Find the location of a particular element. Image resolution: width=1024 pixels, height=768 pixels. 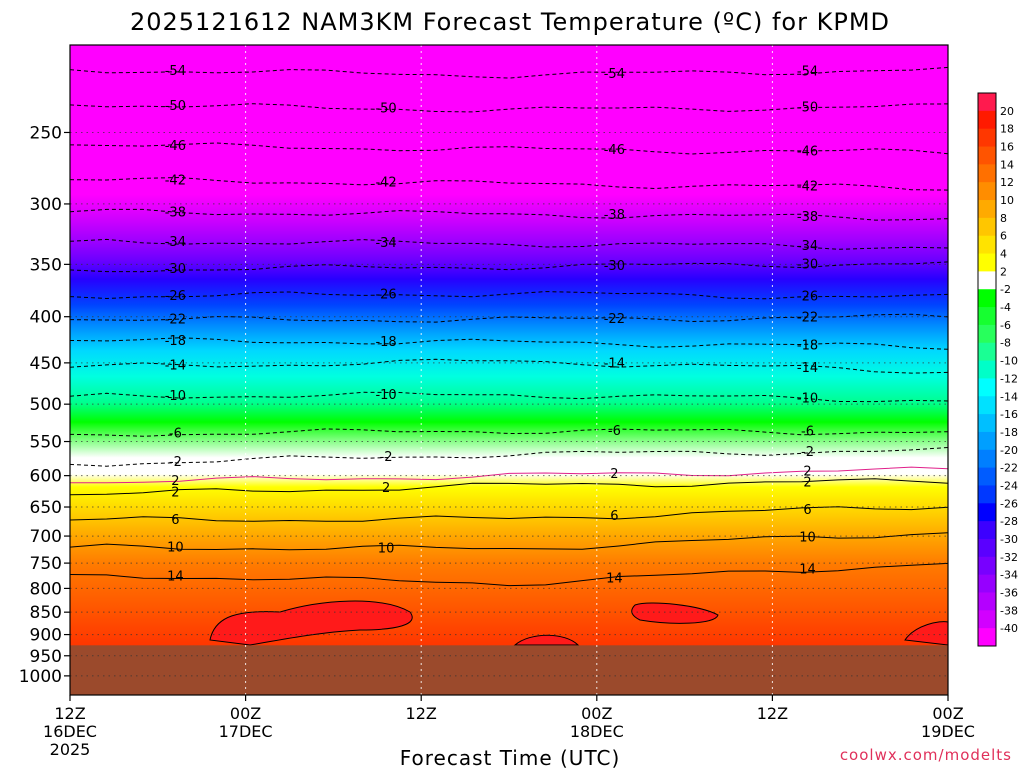

colorbar-label: 16 is located at coordinates (1007, 147).